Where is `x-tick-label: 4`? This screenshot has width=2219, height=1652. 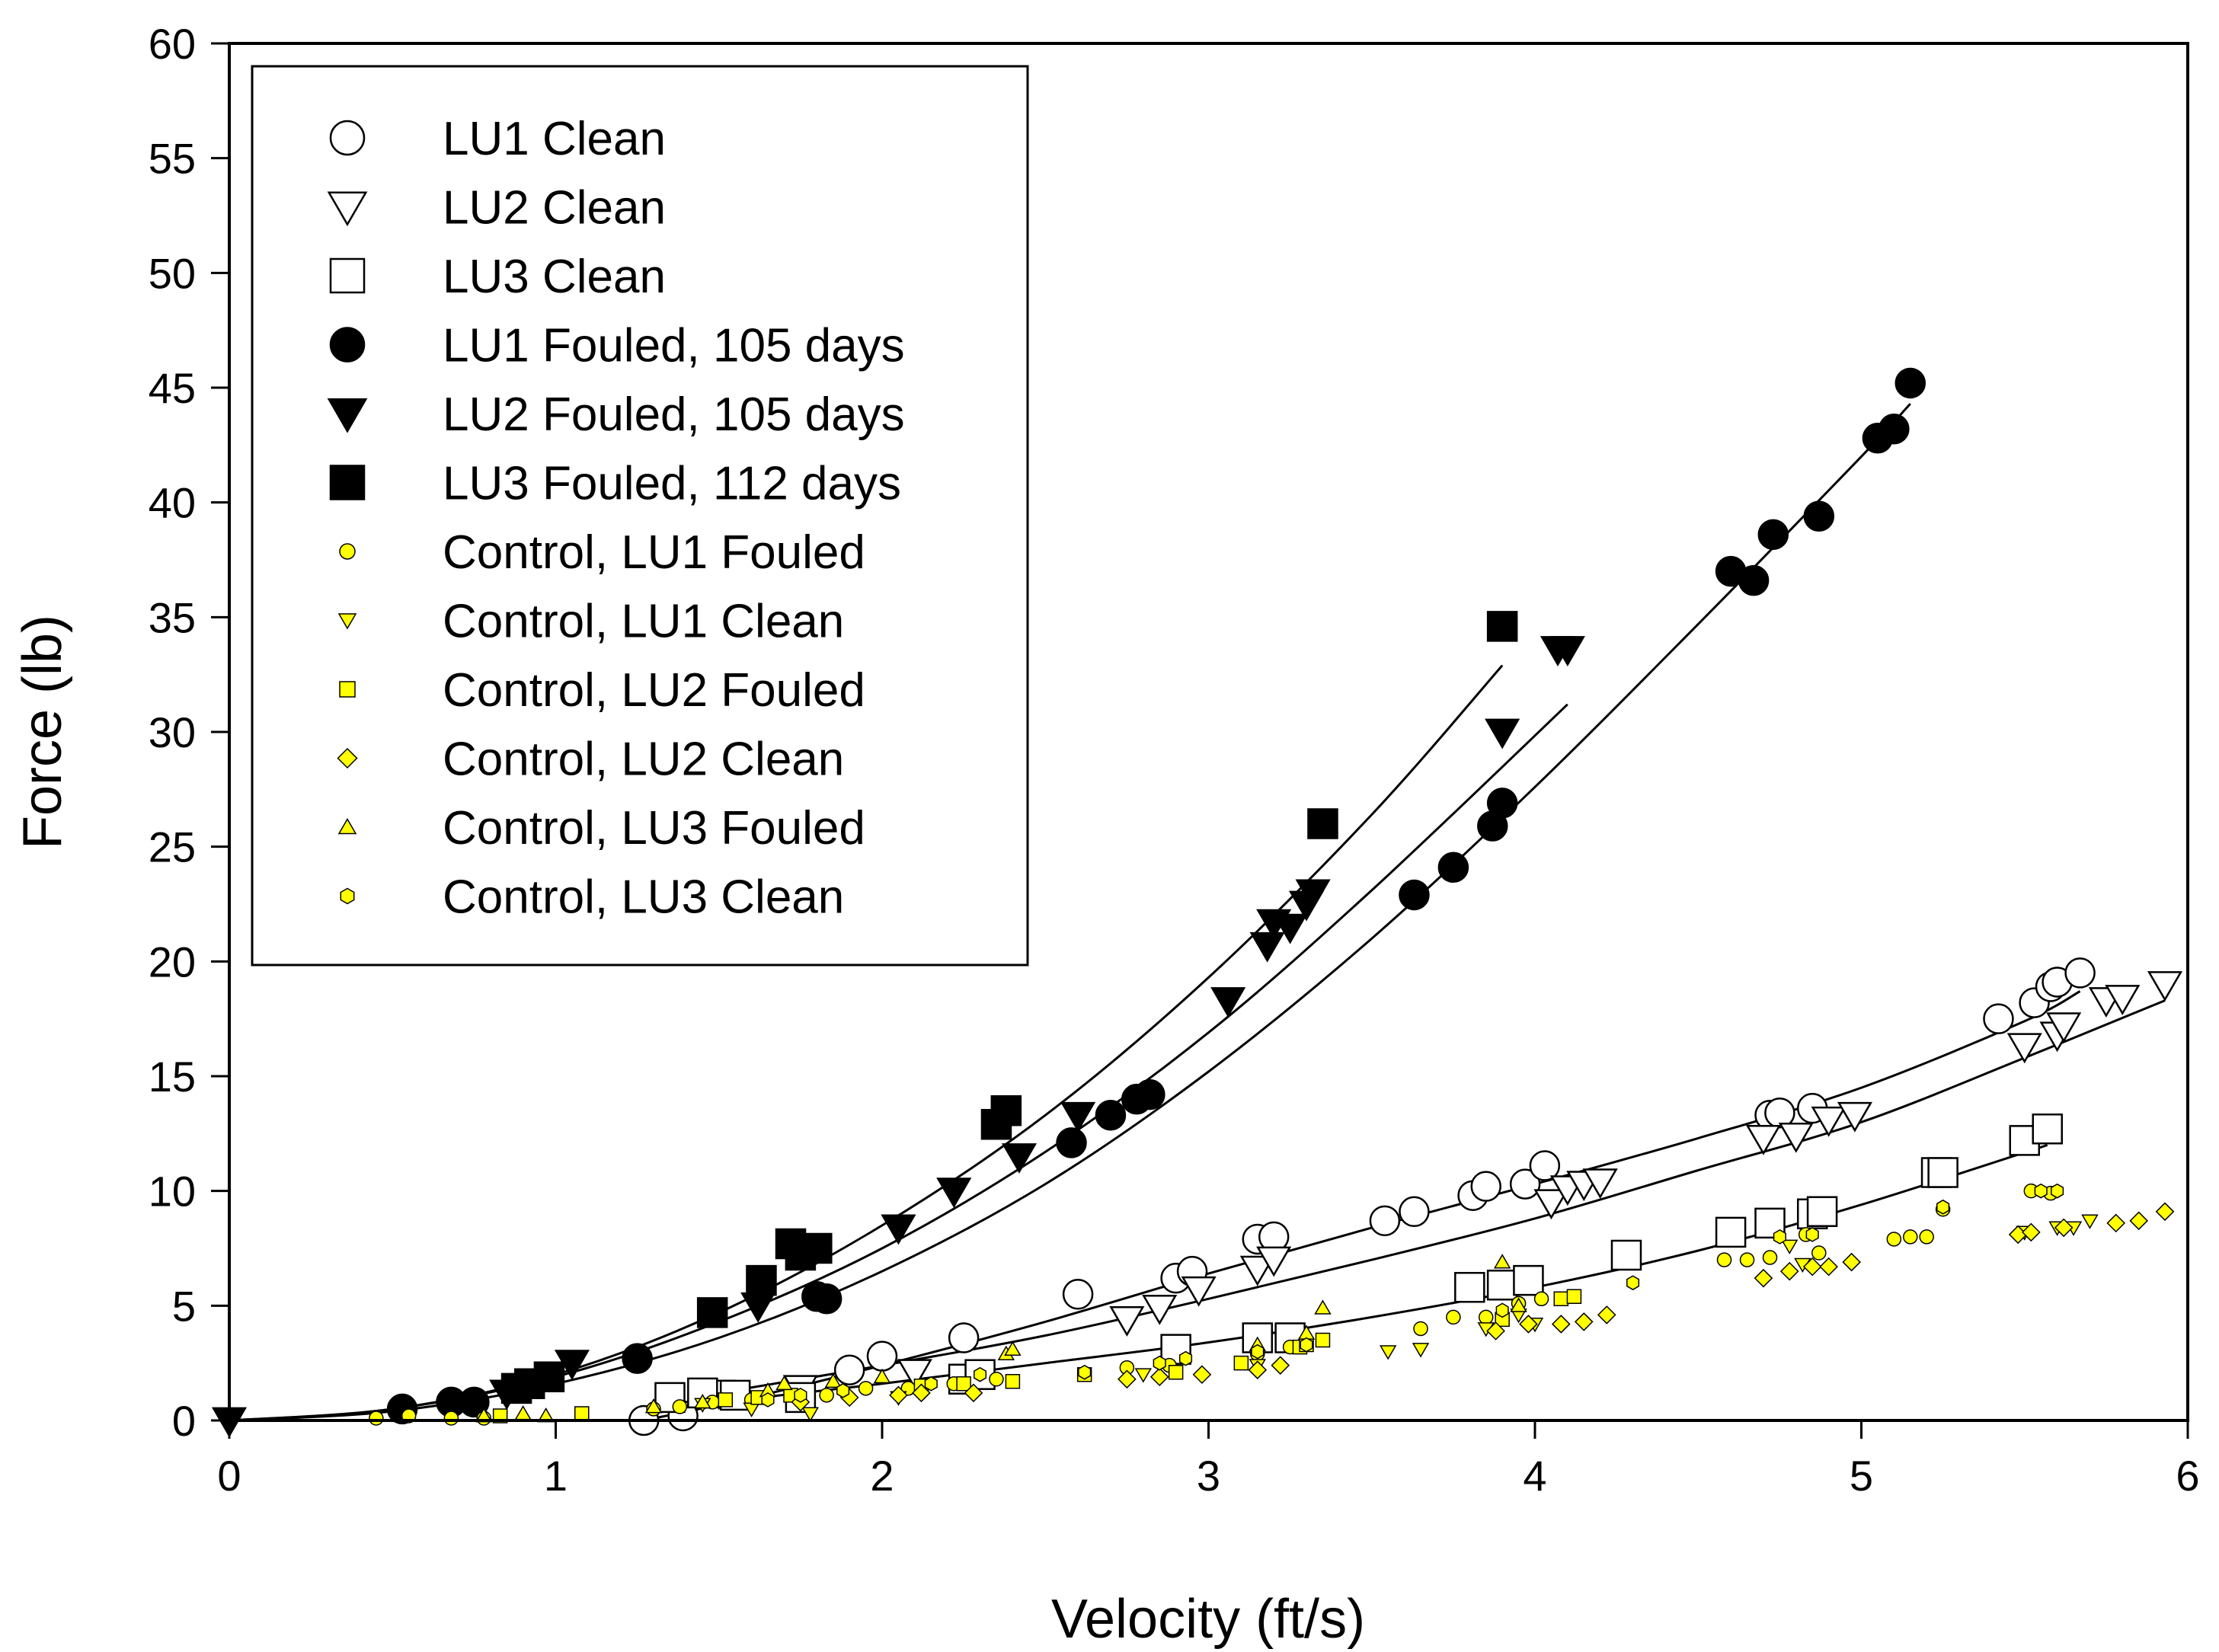 x-tick-label: 4 is located at coordinates (1535, 1476).